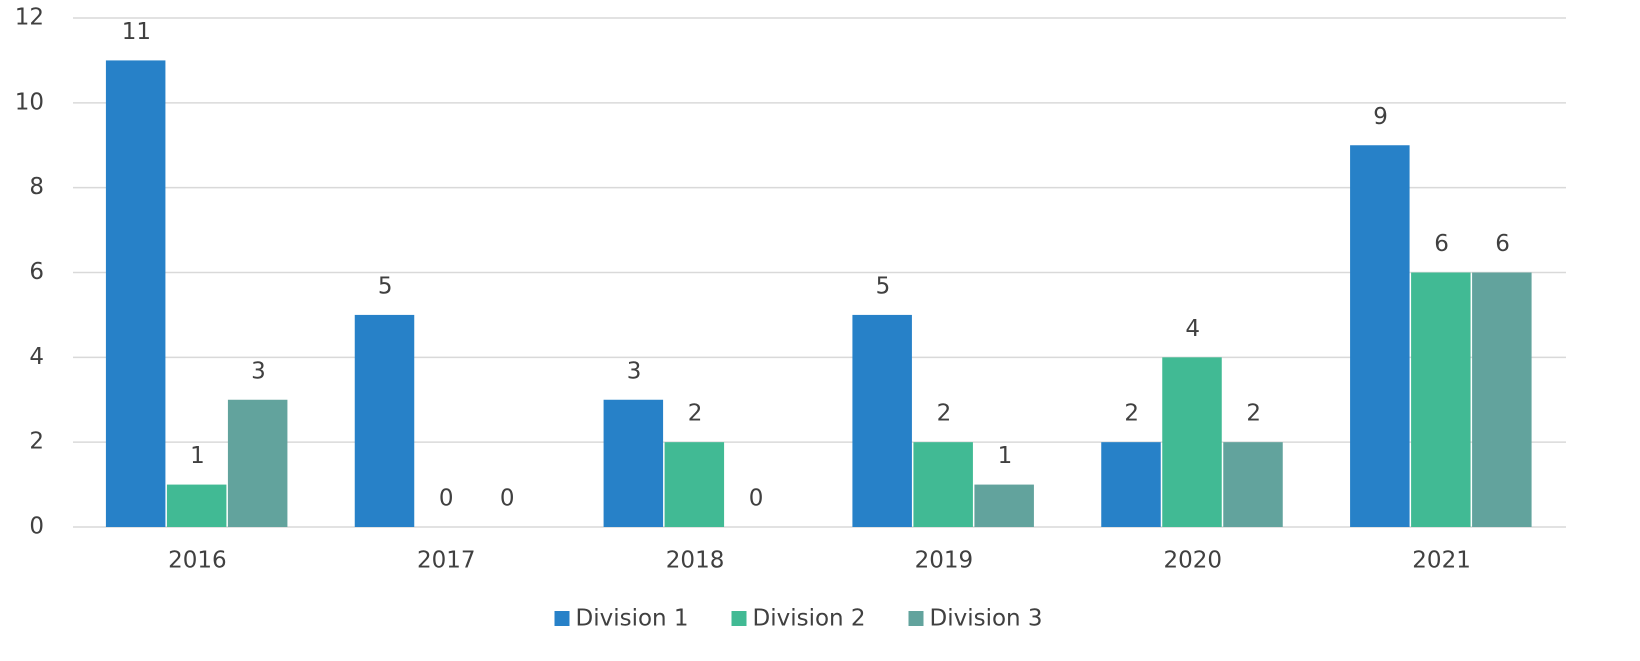  I want to click on legend-label: Division 2, so click(809, 619).